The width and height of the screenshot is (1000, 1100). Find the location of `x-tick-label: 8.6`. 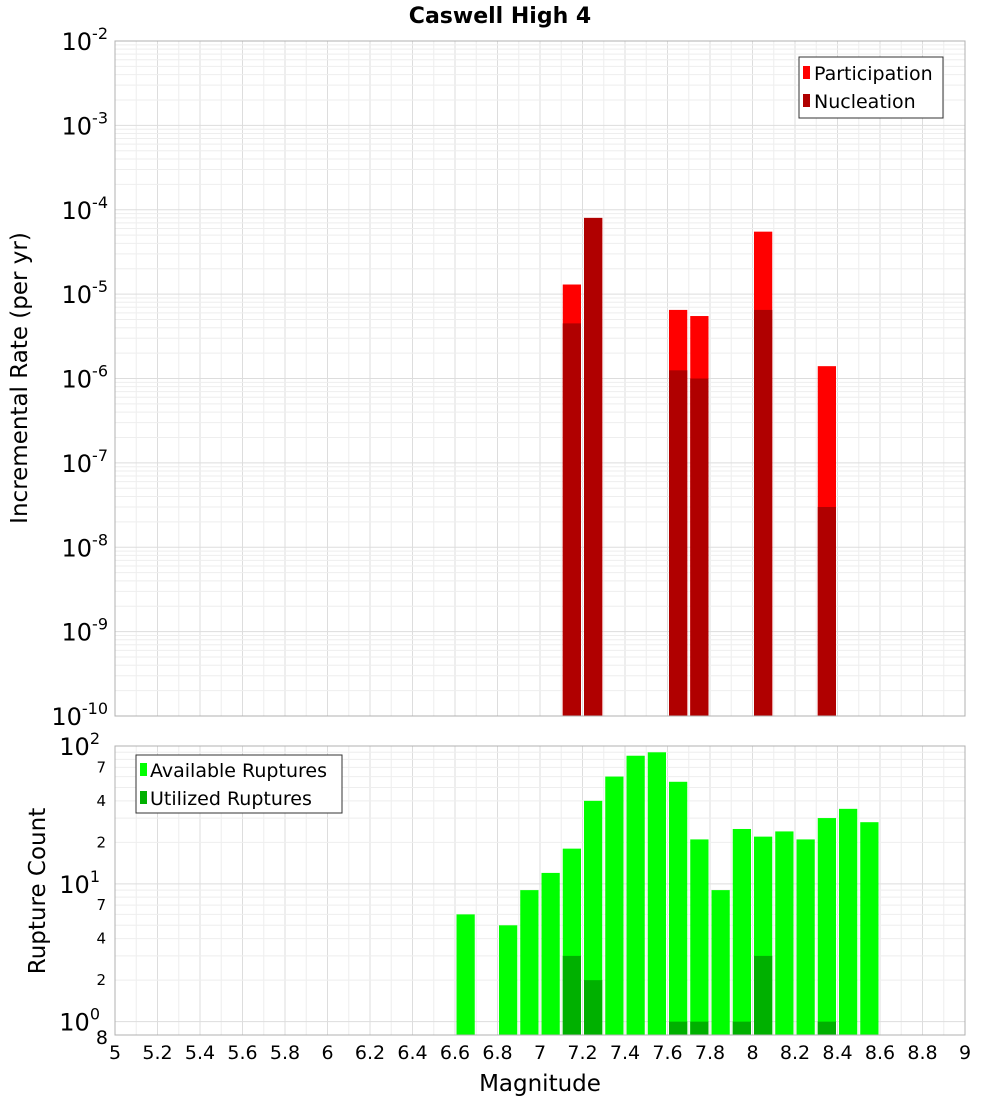

x-tick-label: 8.6 is located at coordinates (880, 1053).